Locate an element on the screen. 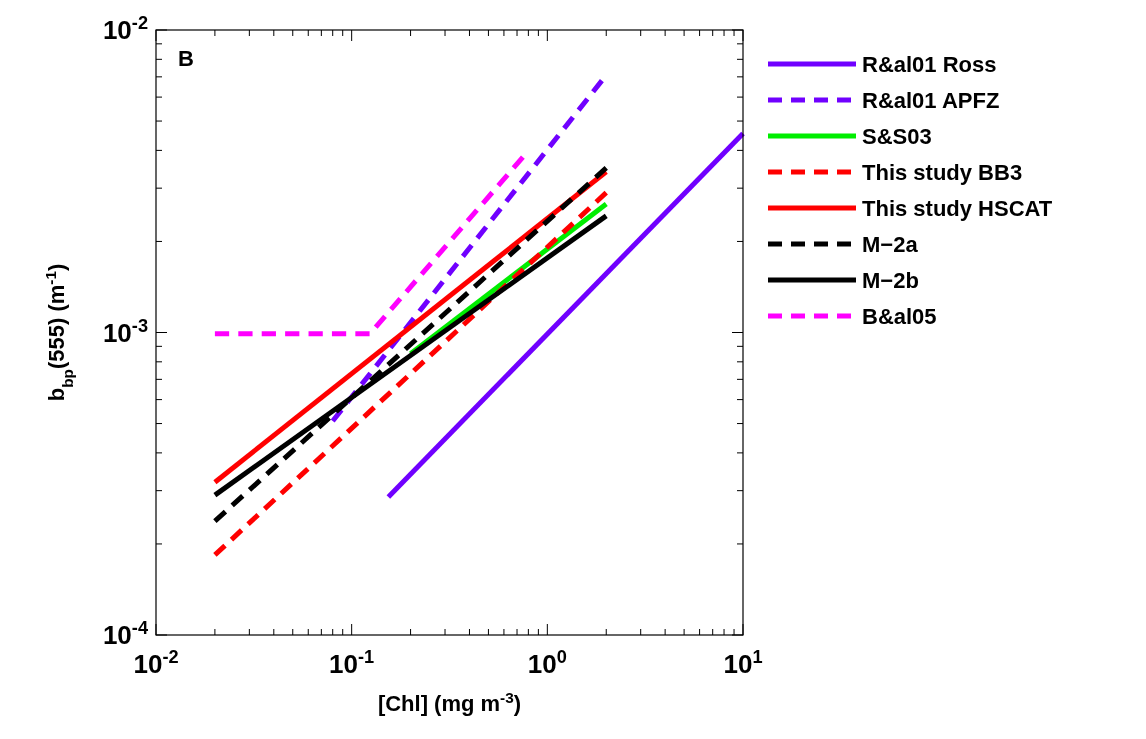  legend-label: S&S03 is located at coordinates (897, 136).